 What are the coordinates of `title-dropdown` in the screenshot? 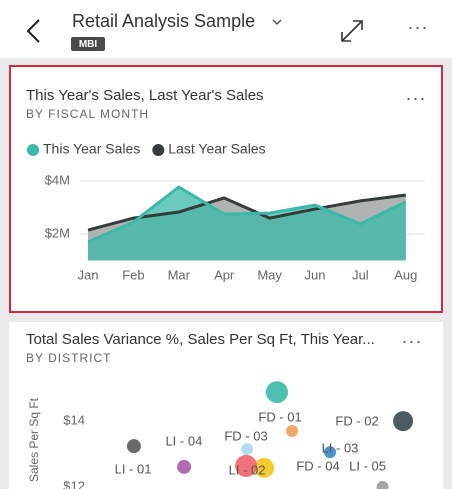 It's located at (277, 22).